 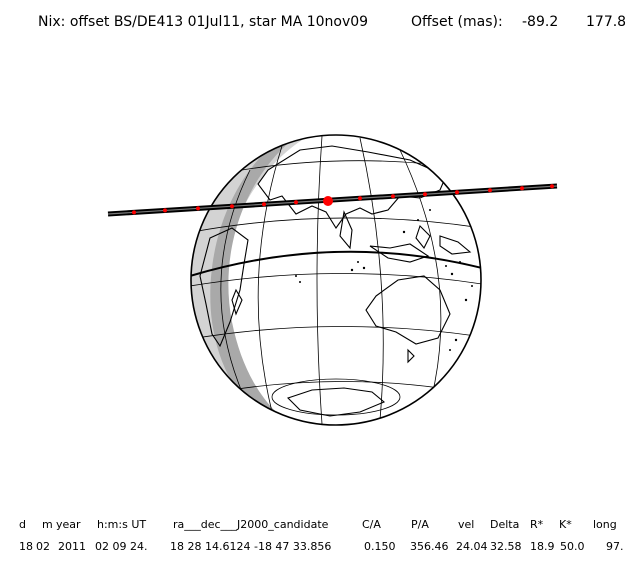 I want to click on col-delta-header: Delta, so click(x=505, y=524).